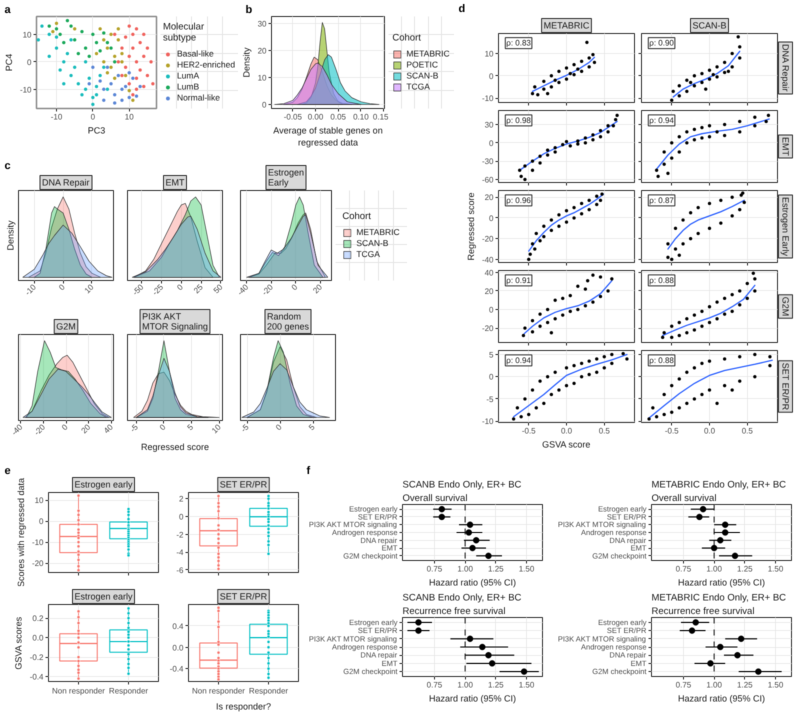  What do you see at coordinates (519, 43) in the screenshot?
I see `annotation: ρ: 0.83` at bounding box center [519, 43].